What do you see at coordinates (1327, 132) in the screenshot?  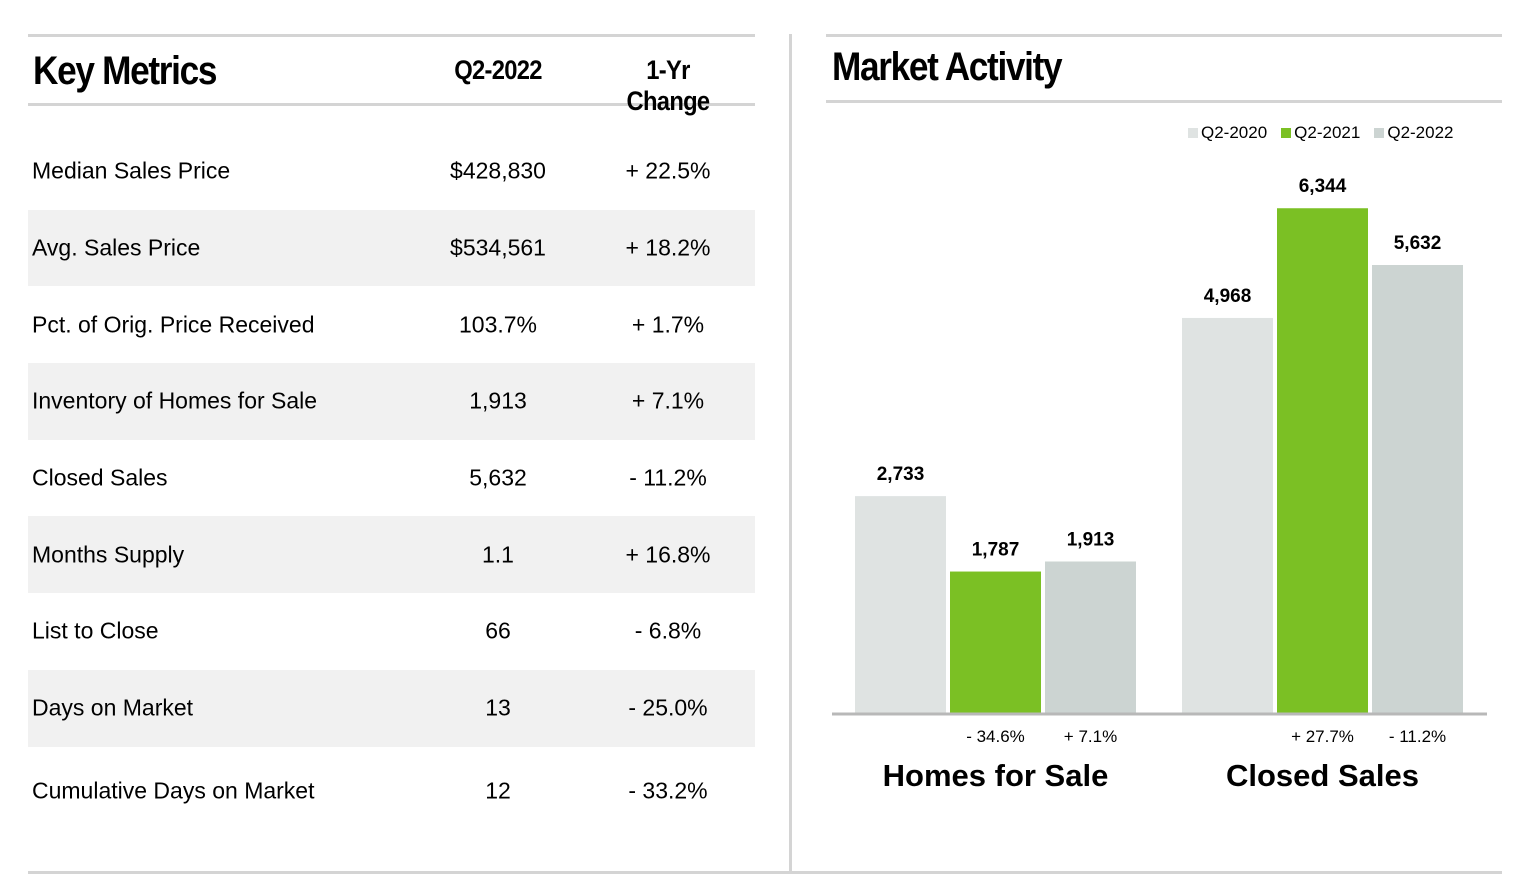 I see `legend-label: Q2-2021` at bounding box center [1327, 132].